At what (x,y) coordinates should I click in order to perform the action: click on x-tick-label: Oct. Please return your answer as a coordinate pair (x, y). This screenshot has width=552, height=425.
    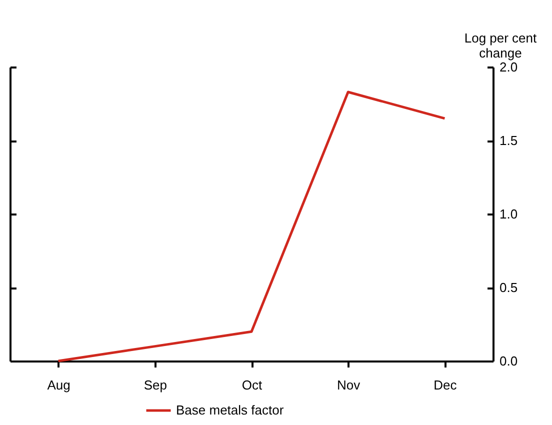
    Looking at the image, I should click on (252, 385).